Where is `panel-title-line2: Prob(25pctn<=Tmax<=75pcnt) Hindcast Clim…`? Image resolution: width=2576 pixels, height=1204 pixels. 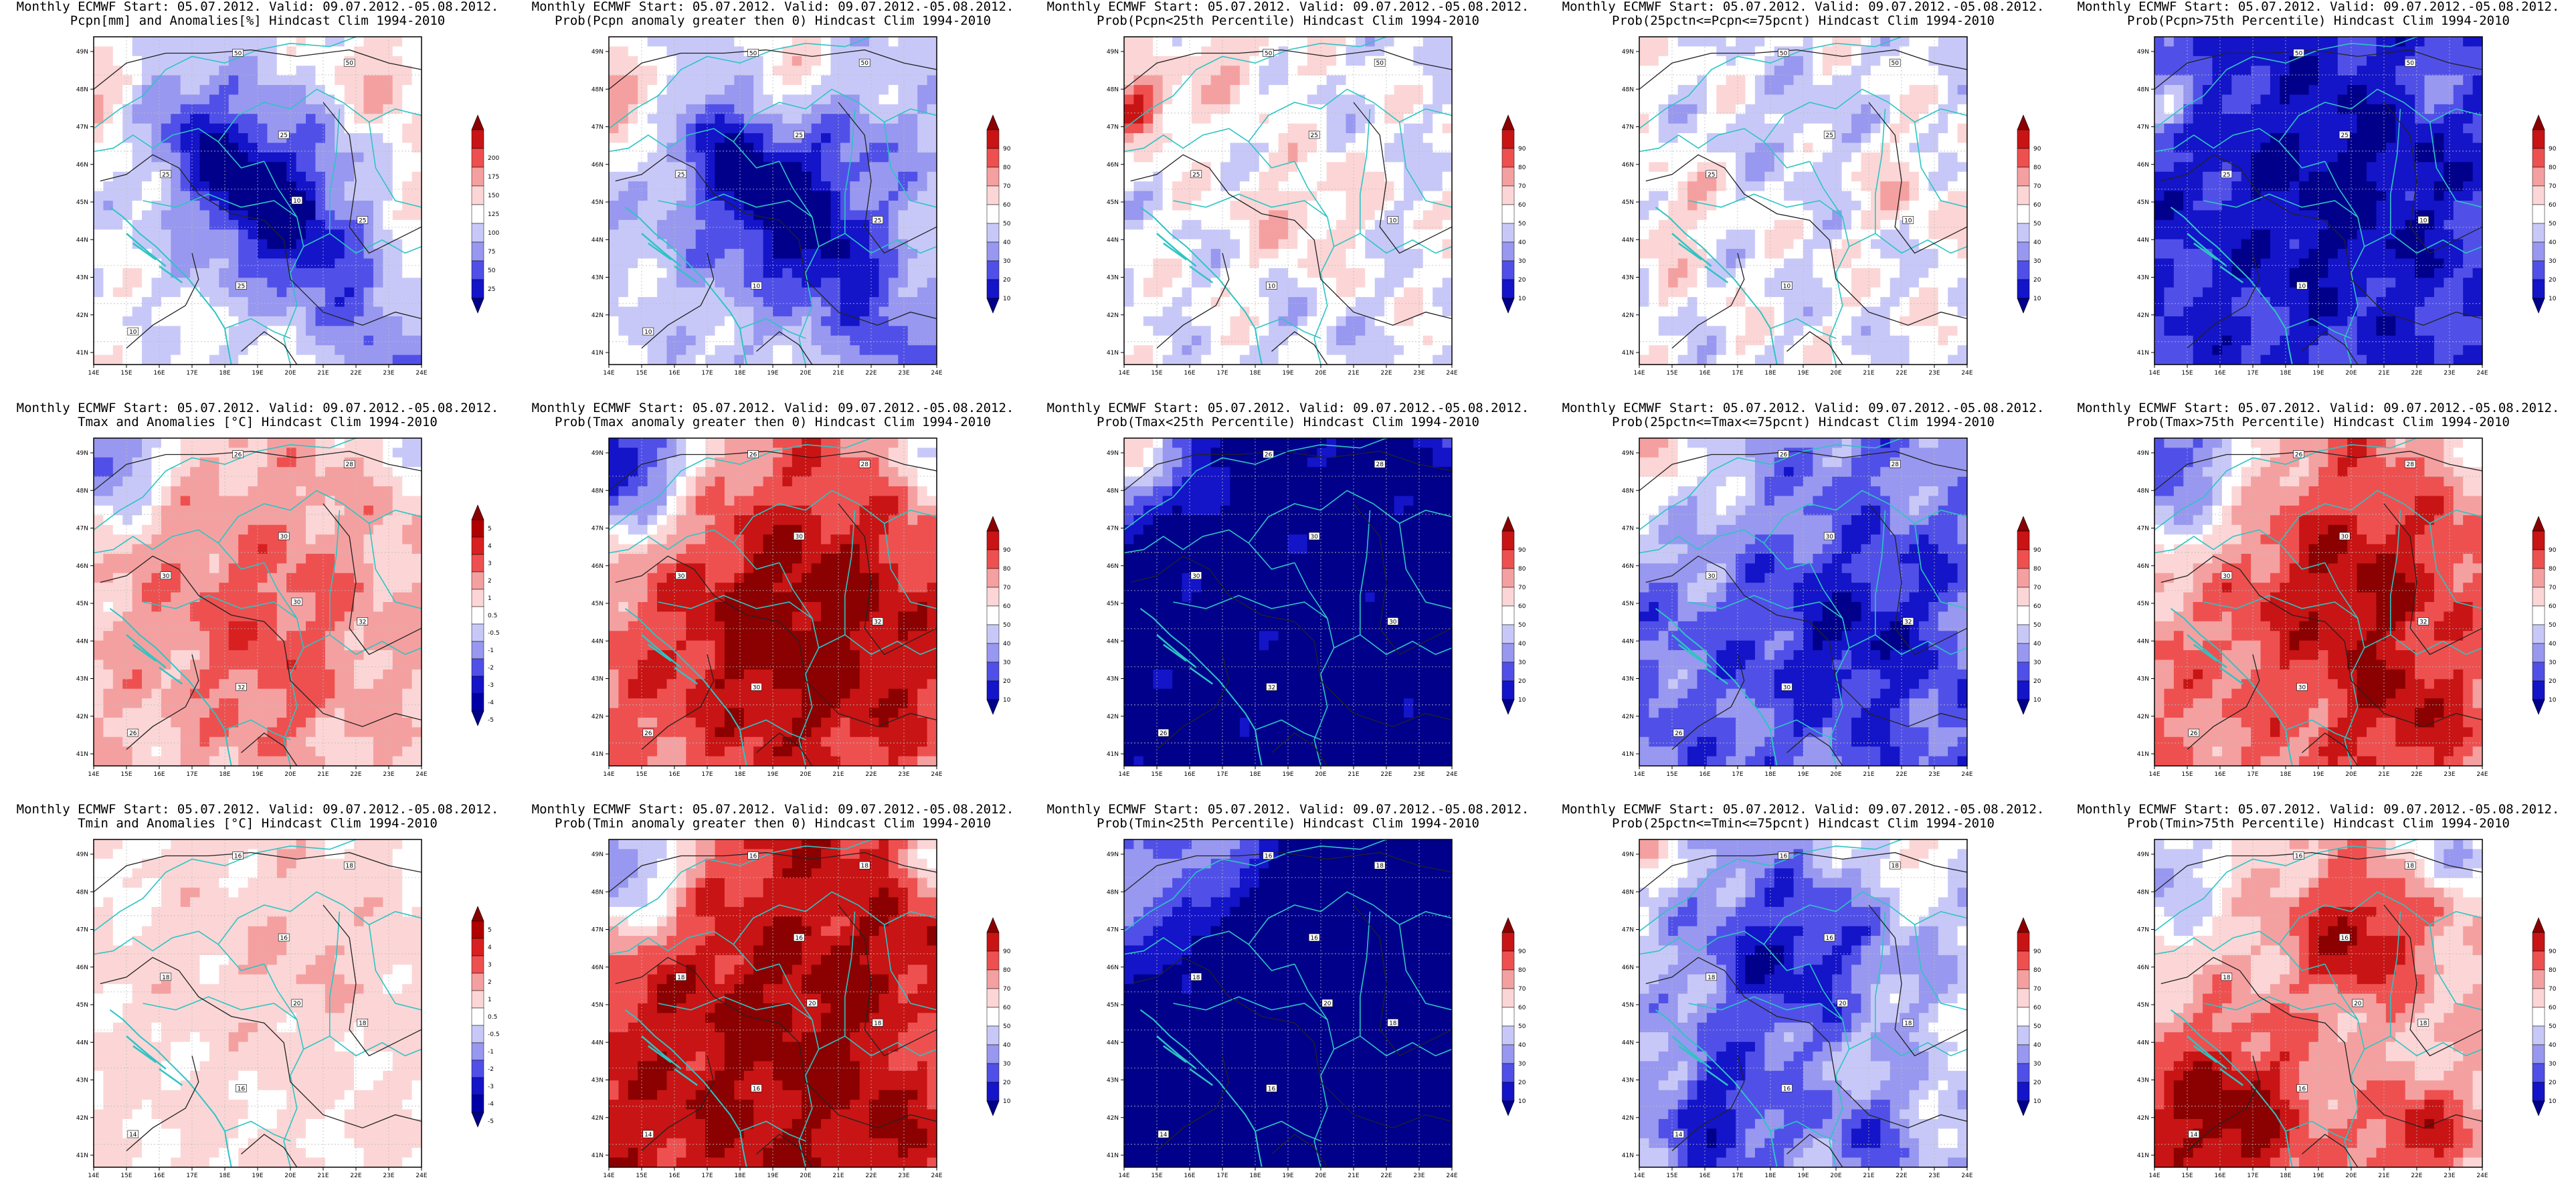 panel-title-line2: Prob(25pctn<=Tmax<=75pcnt) Hindcast Clim… is located at coordinates (1803, 422).